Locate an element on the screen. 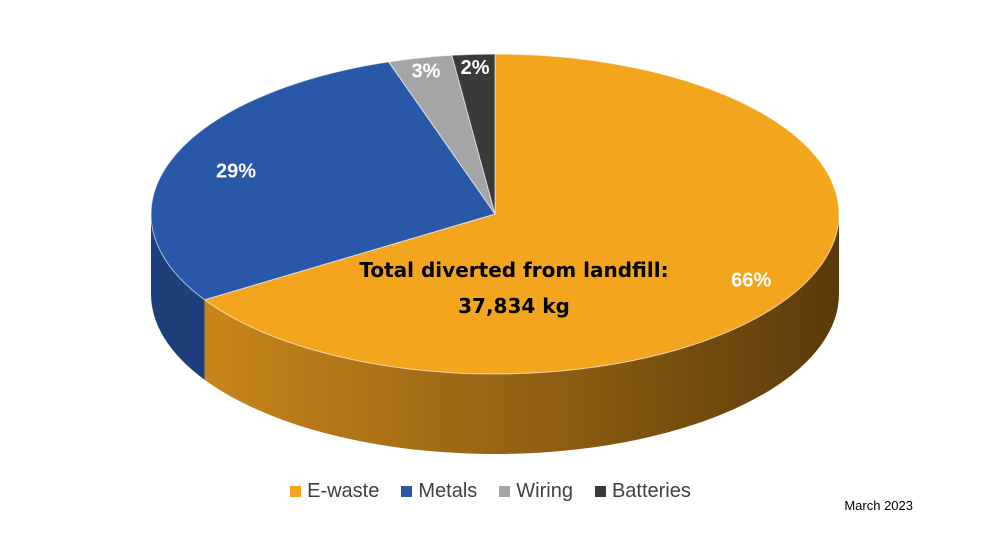 The height and width of the screenshot is (552, 981). legend-item-wiring: Wiring is located at coordinates (536, 491).